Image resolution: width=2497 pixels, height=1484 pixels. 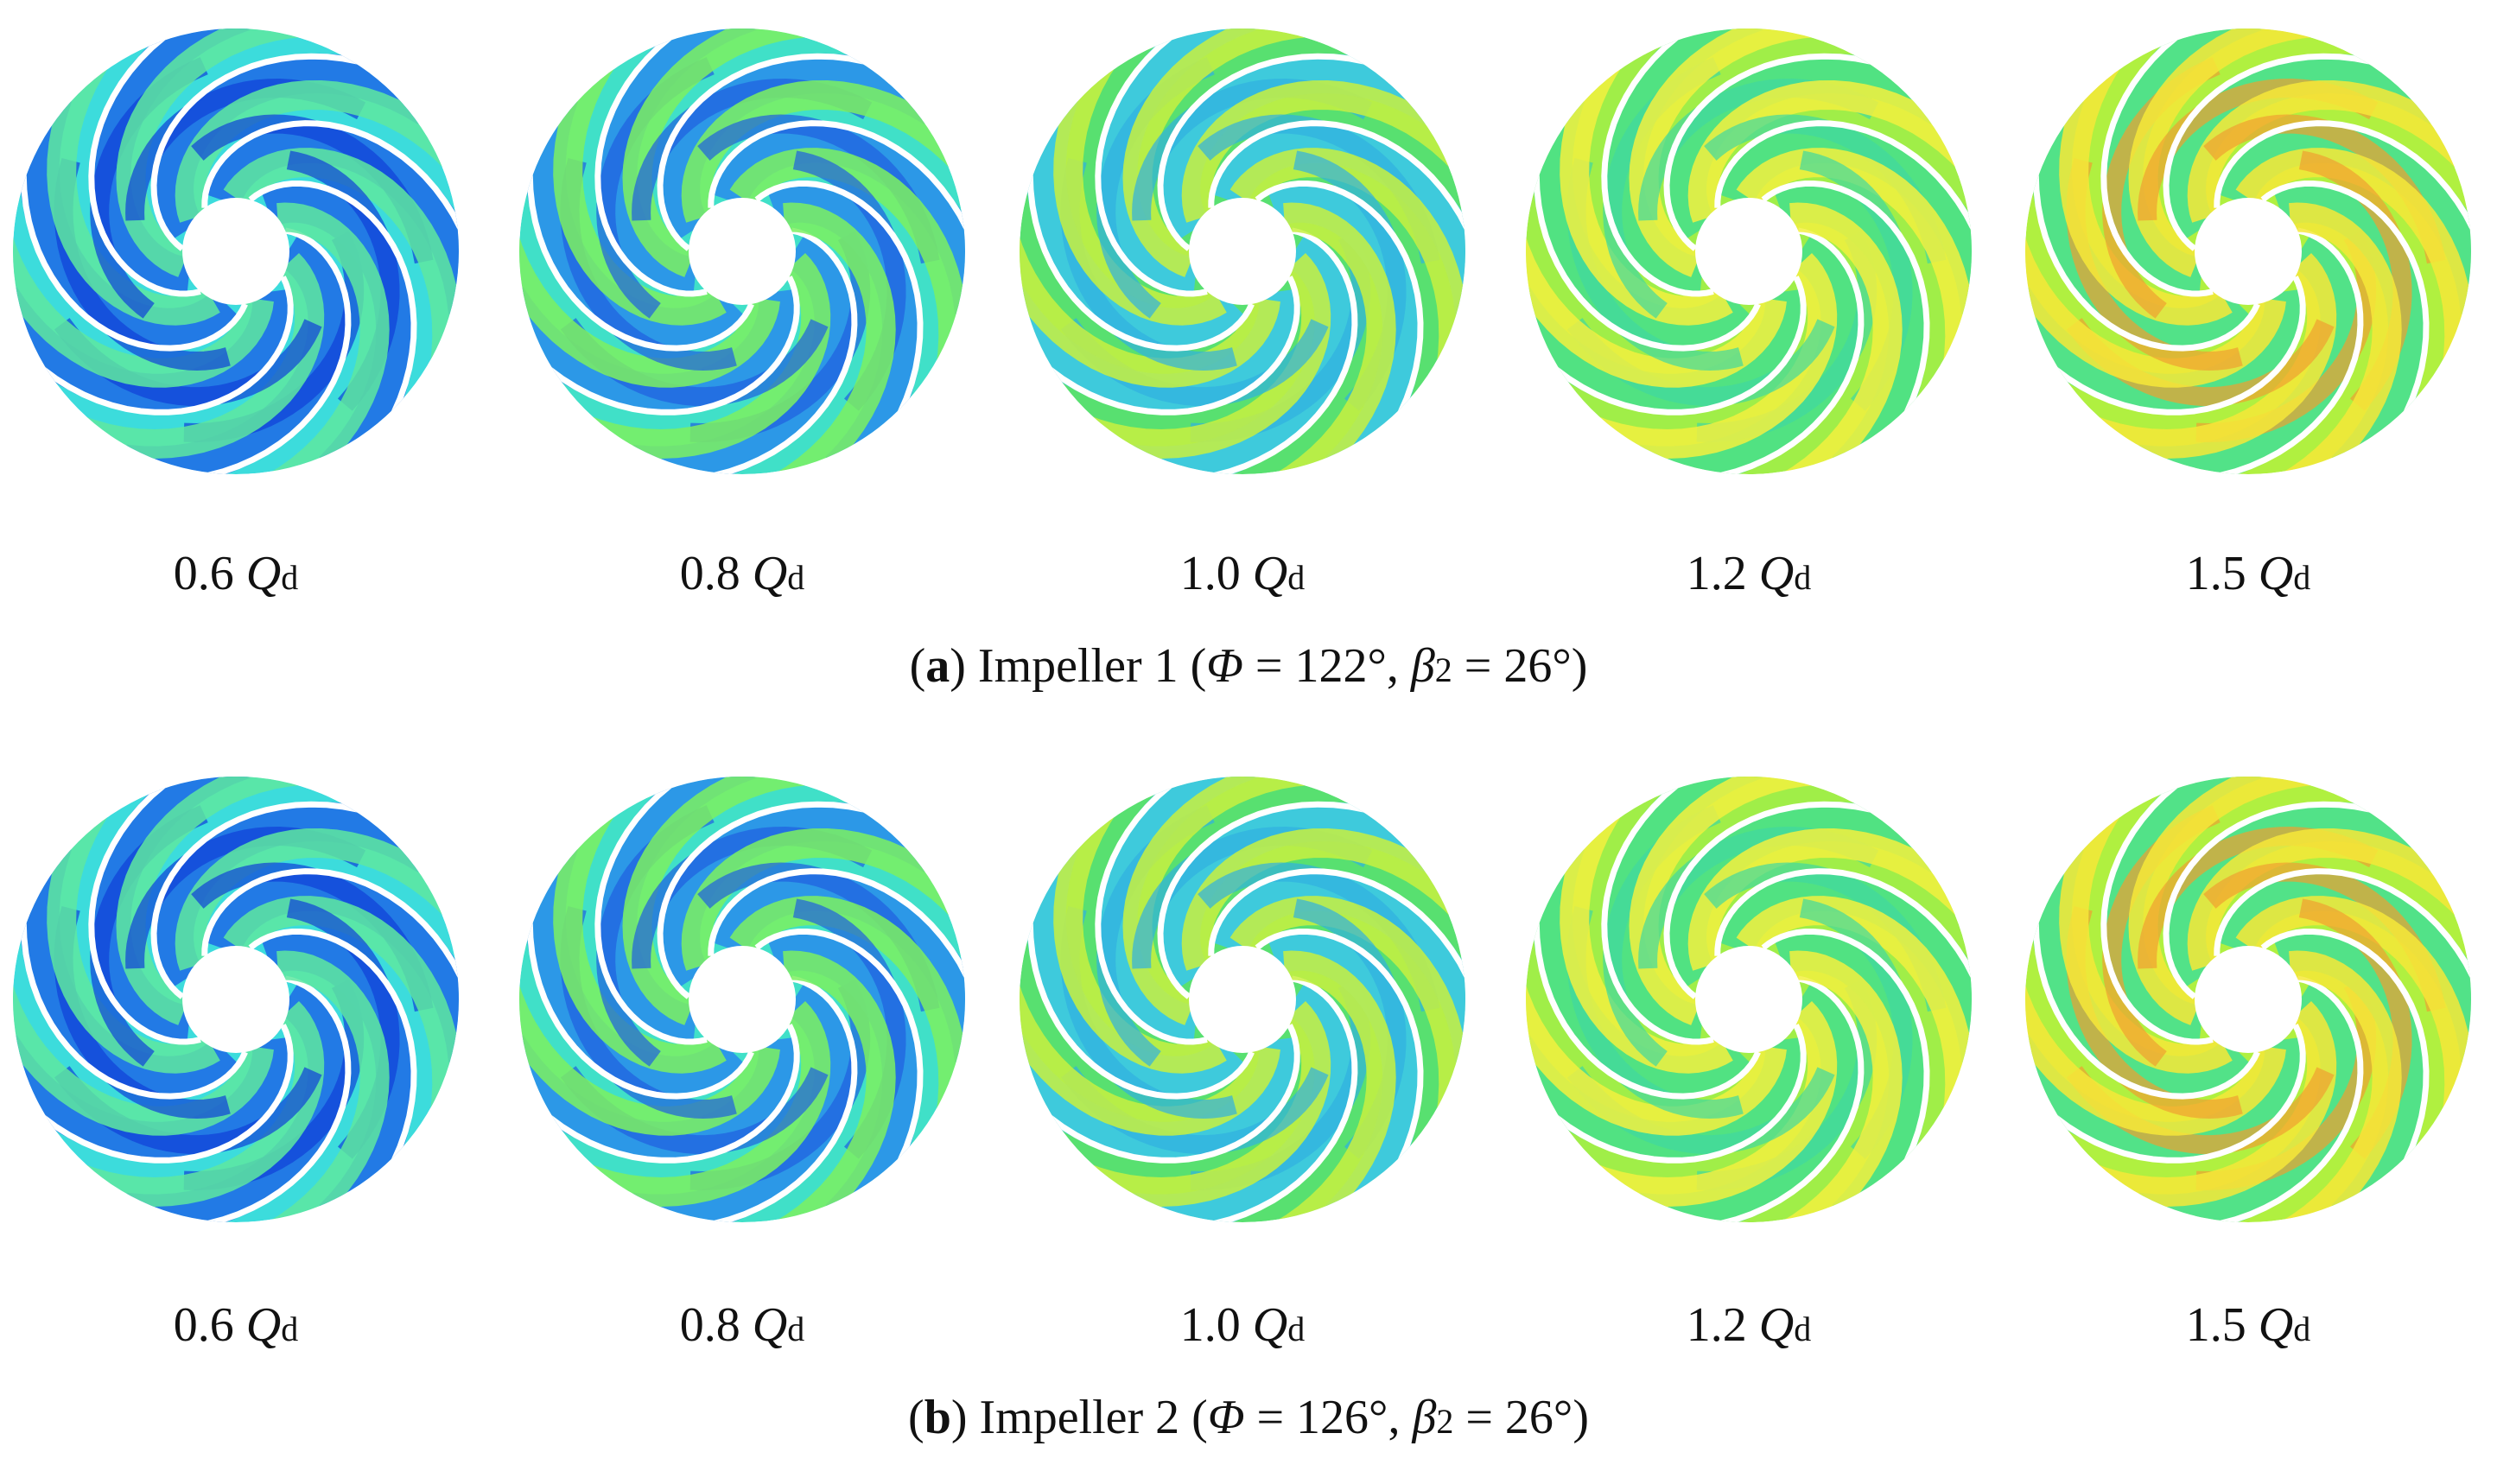 I want to click on caption-part: β, so click(x=1423, y=1417).